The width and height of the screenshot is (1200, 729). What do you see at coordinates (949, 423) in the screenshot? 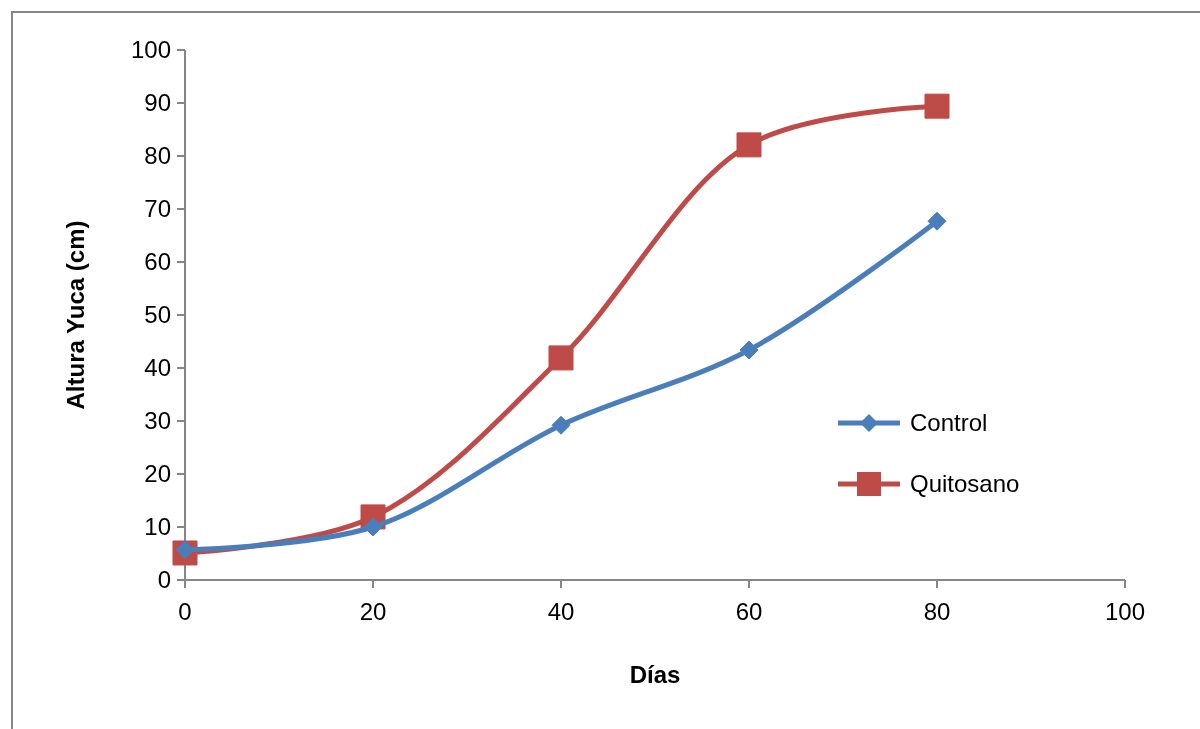
I see `legend-label: Control` at bounding box center [949, 423].